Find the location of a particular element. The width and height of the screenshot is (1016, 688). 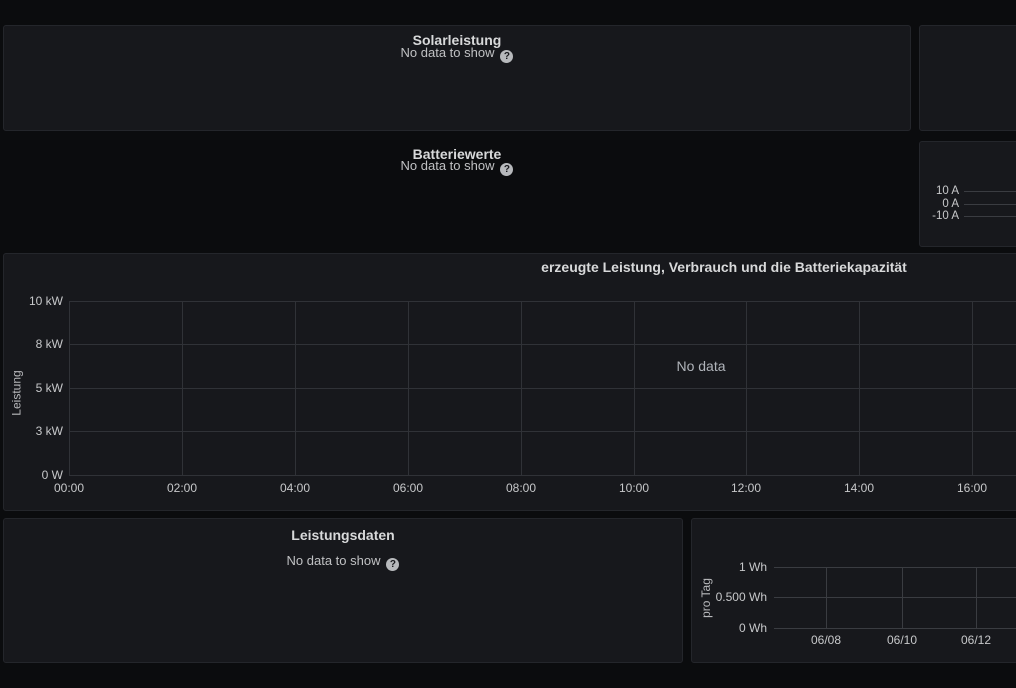

panel-title-solarleistung: Solarleistung is located at coordinates (457, 40).